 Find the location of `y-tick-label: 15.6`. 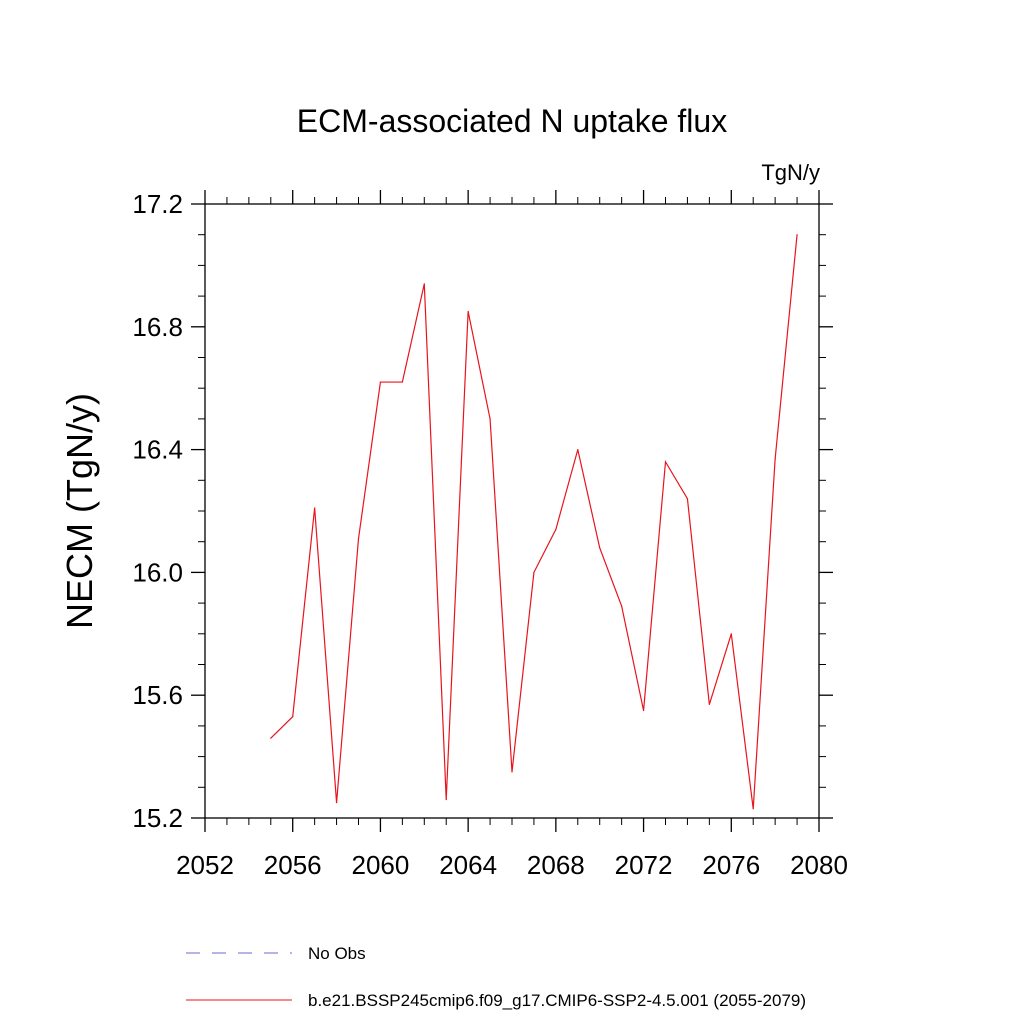

y-tick-label: 15.6 is located at coordinates (157, 695).